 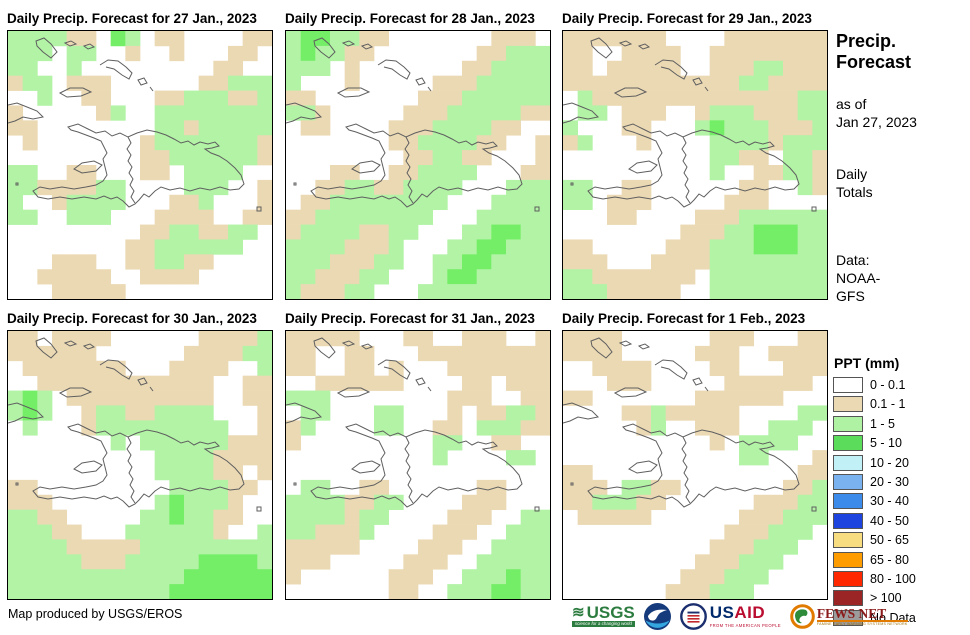 What do you see at coordinates (410, 318) in the screenshot?
I see `panel-title: Daily Precip. Forecast for 31 Jan., 2023` at bounding box center [410, 318].